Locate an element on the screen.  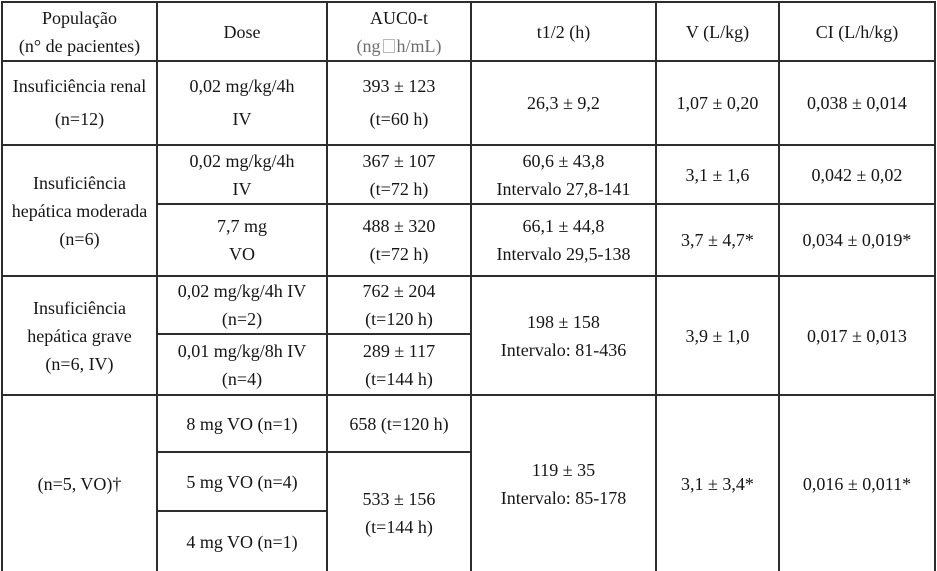
cell-line: 119 ± 35 is located at coordinates (563, 470).